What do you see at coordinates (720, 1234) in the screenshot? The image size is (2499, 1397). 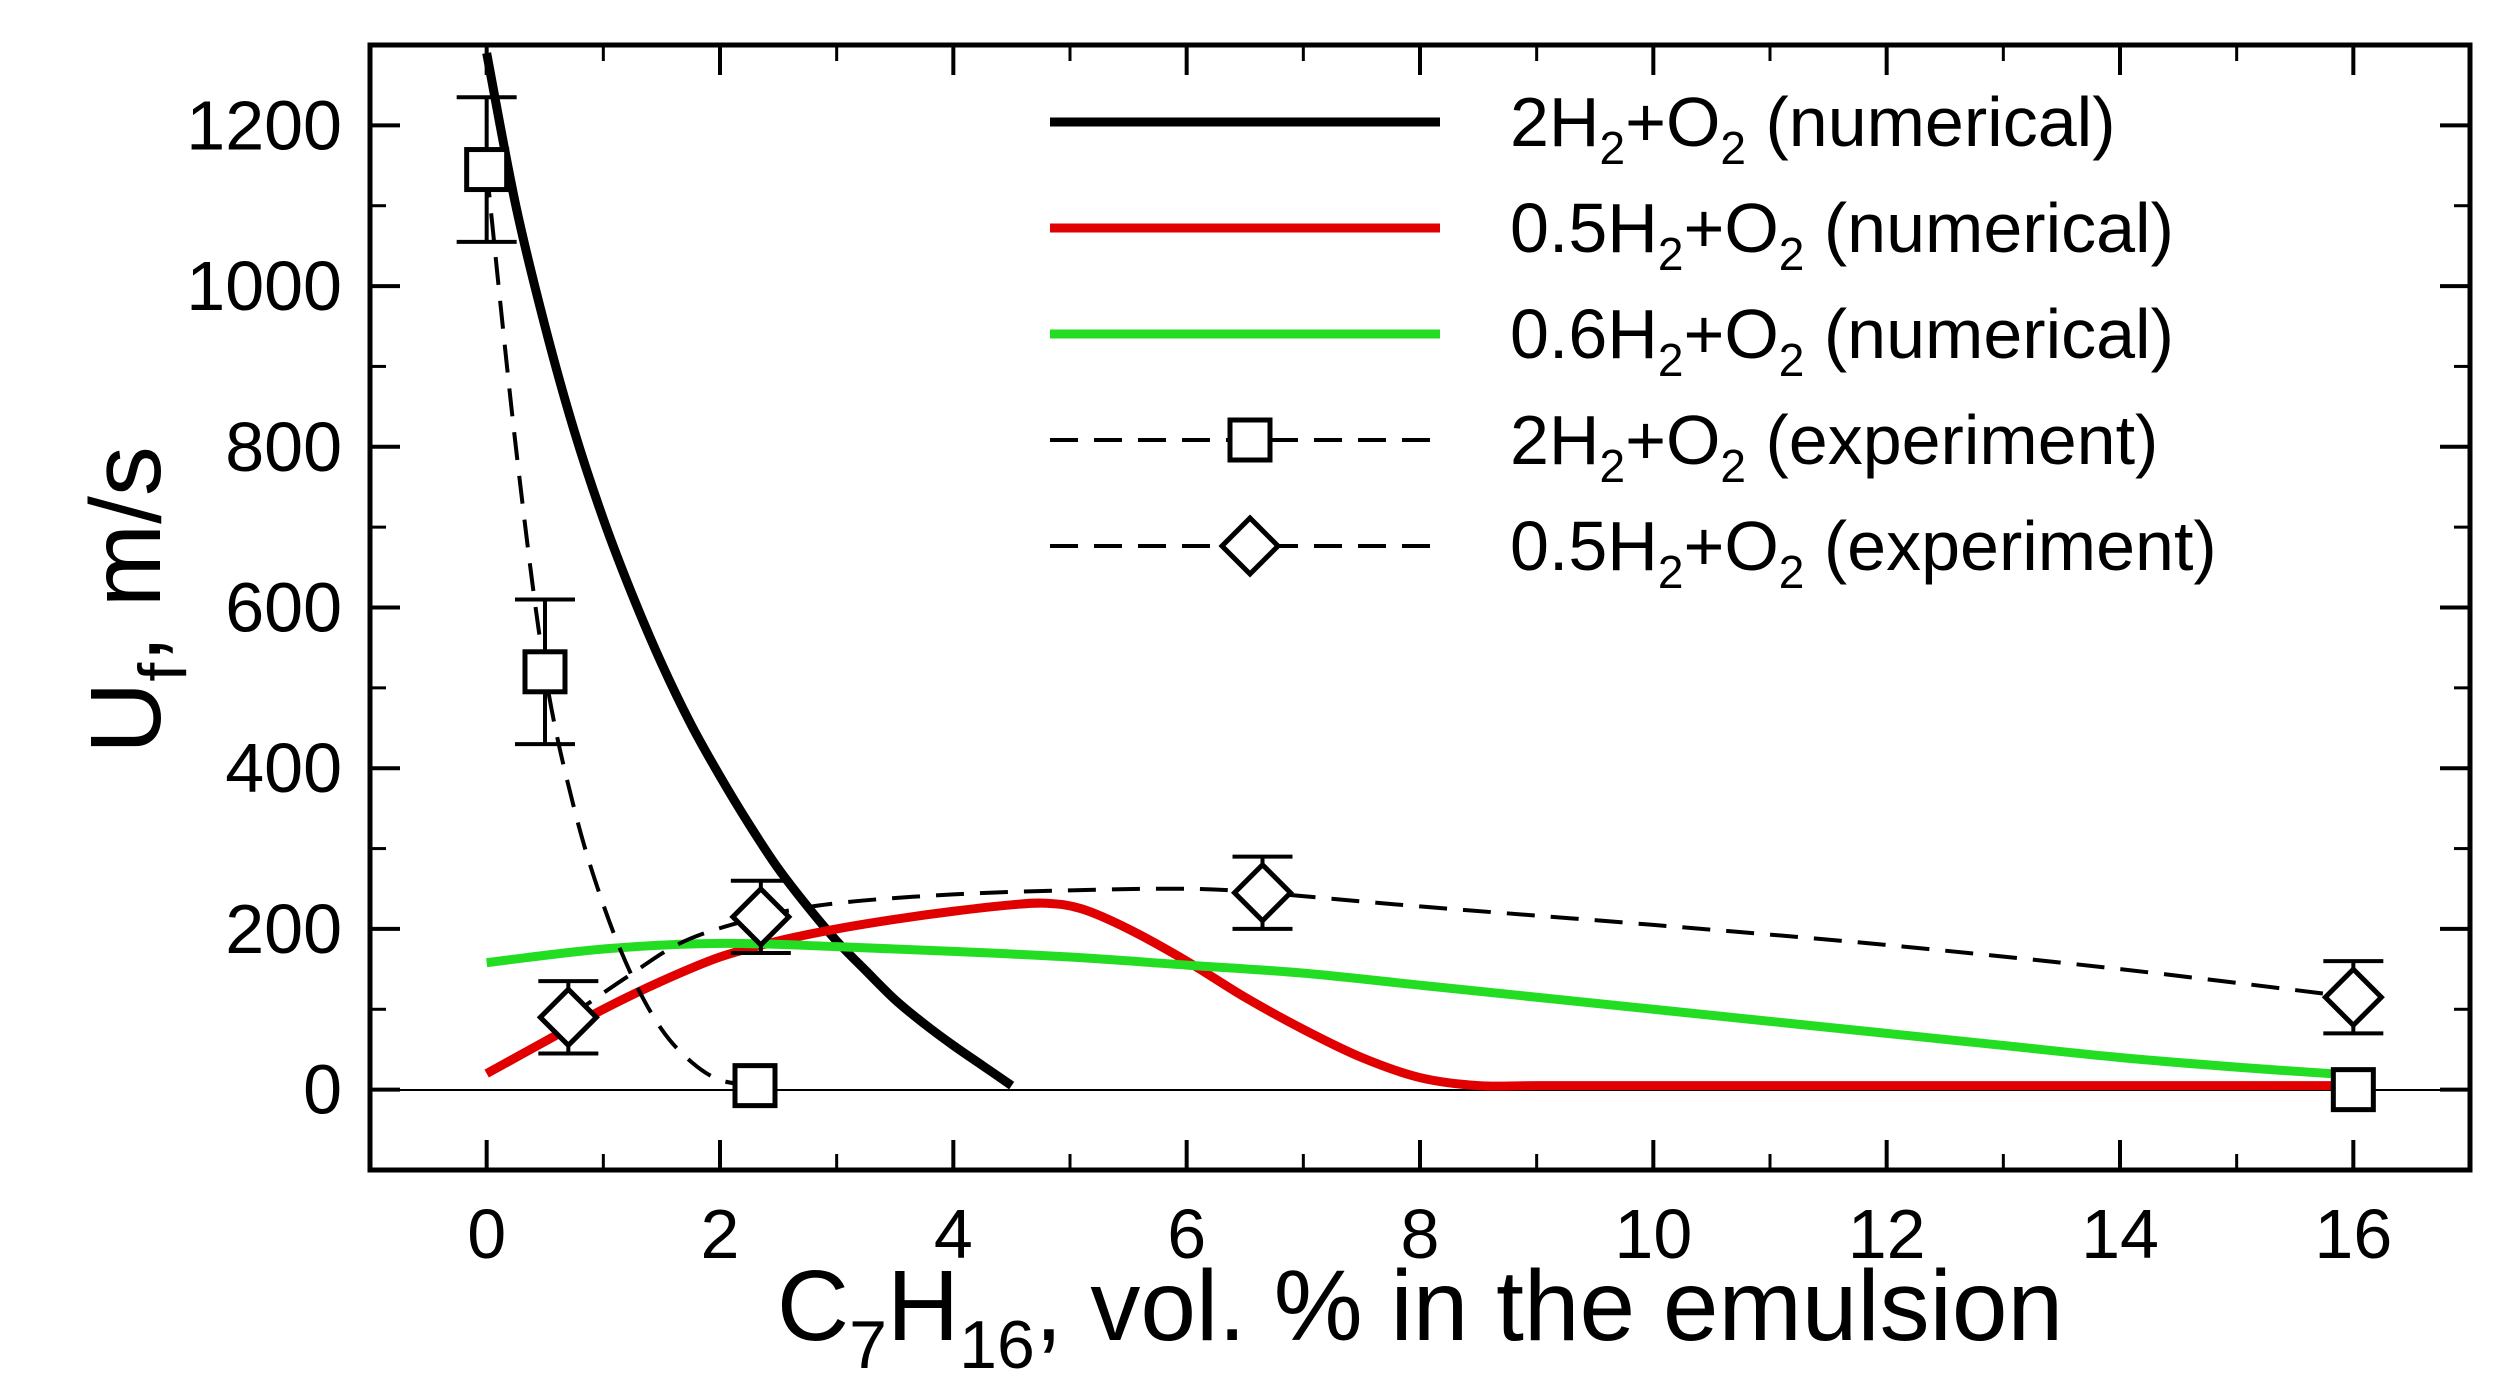 I see `x-tick-label: 2` at bounding box center [720, 1234].